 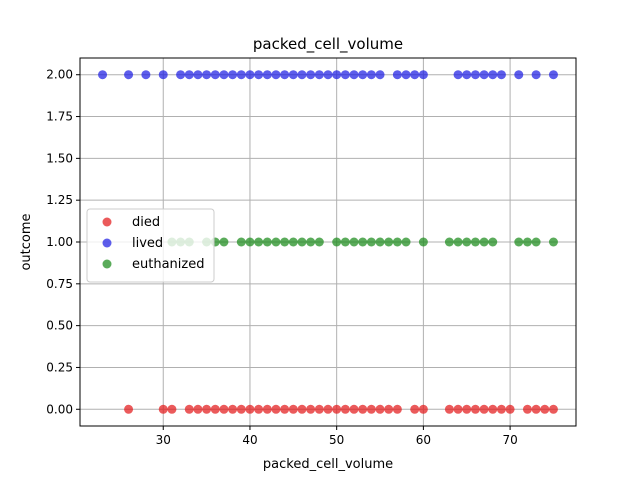 I want to click on y-tick-label: 0.25, so click(x=59, y=367).